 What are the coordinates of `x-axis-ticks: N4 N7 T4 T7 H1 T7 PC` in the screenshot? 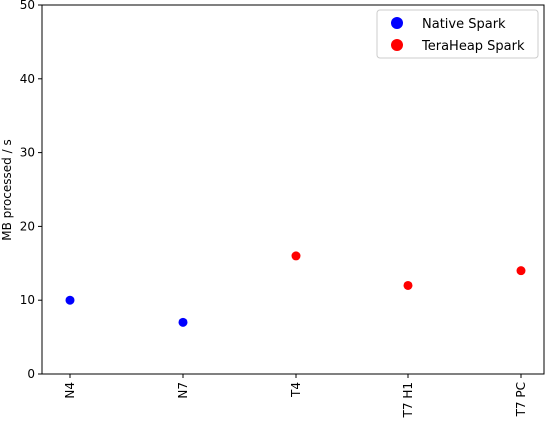 It's located at (295, 396).